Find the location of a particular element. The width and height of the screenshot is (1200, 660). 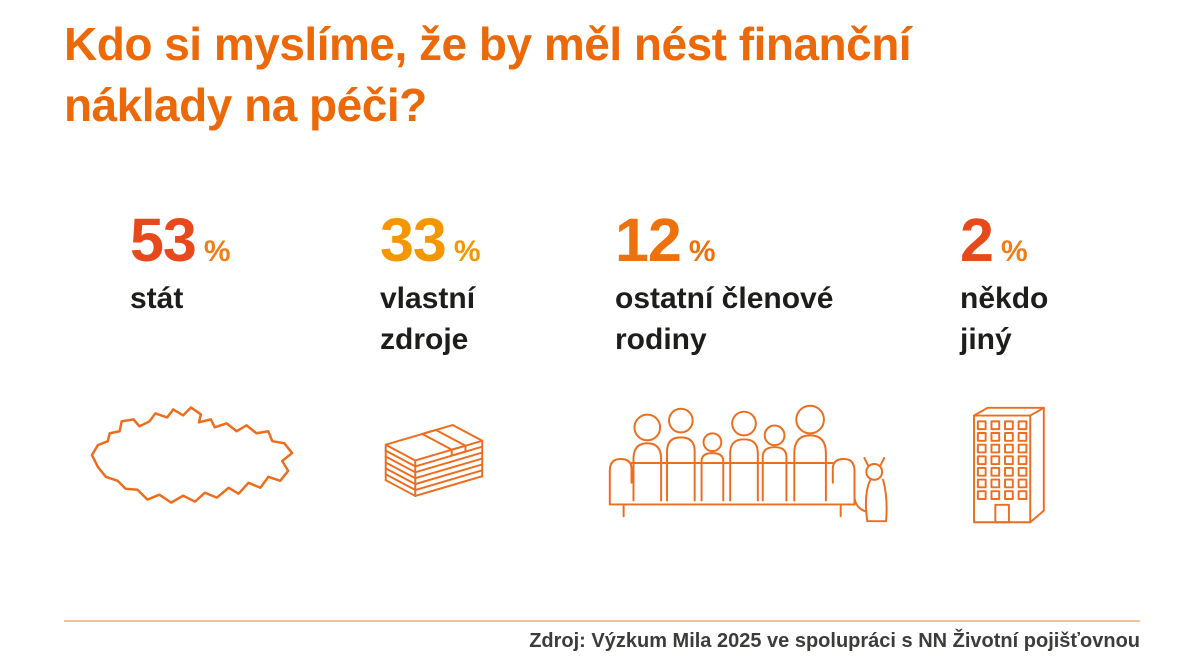

stat-column-stat: 53 % stát is located at coordinates (180, 265).